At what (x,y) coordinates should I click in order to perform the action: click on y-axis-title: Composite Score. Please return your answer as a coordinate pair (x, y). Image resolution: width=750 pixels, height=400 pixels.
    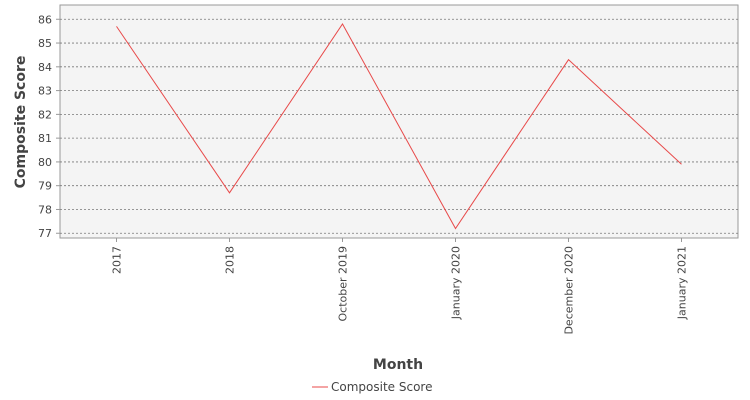
    Looking at the image, I should click on (21, 122).